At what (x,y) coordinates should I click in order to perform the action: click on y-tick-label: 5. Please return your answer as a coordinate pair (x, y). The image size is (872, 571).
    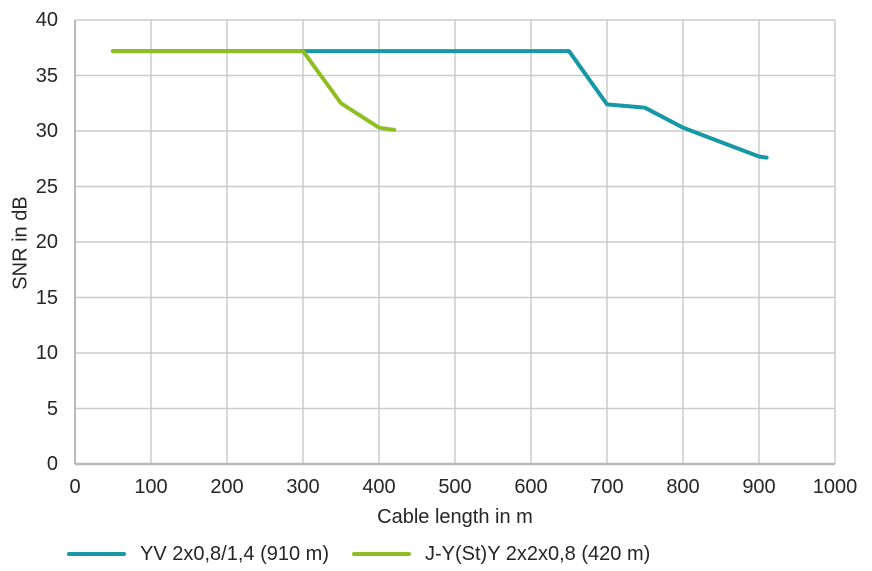
    Looking at the image, I should click on (52, 408).